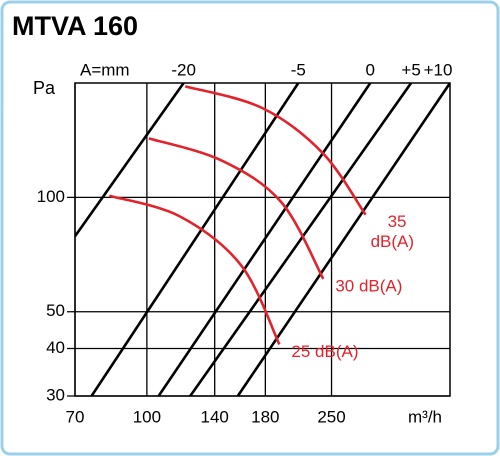 The width and height of the screenshot is (500, 456). Describe the element at coordinates (370, 69) in the screenshot. I see `legend-label: 0` at that location.